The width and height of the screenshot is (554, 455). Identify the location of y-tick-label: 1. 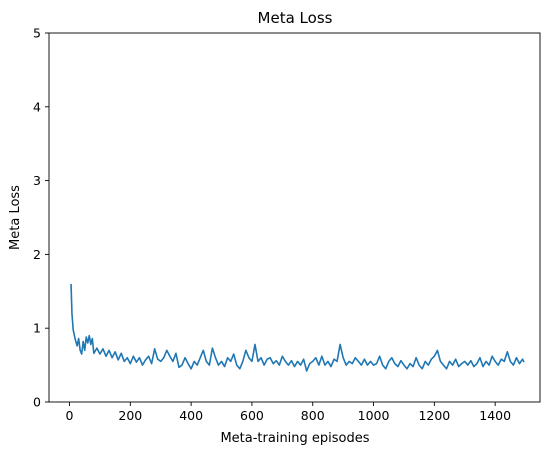
(37, 328).